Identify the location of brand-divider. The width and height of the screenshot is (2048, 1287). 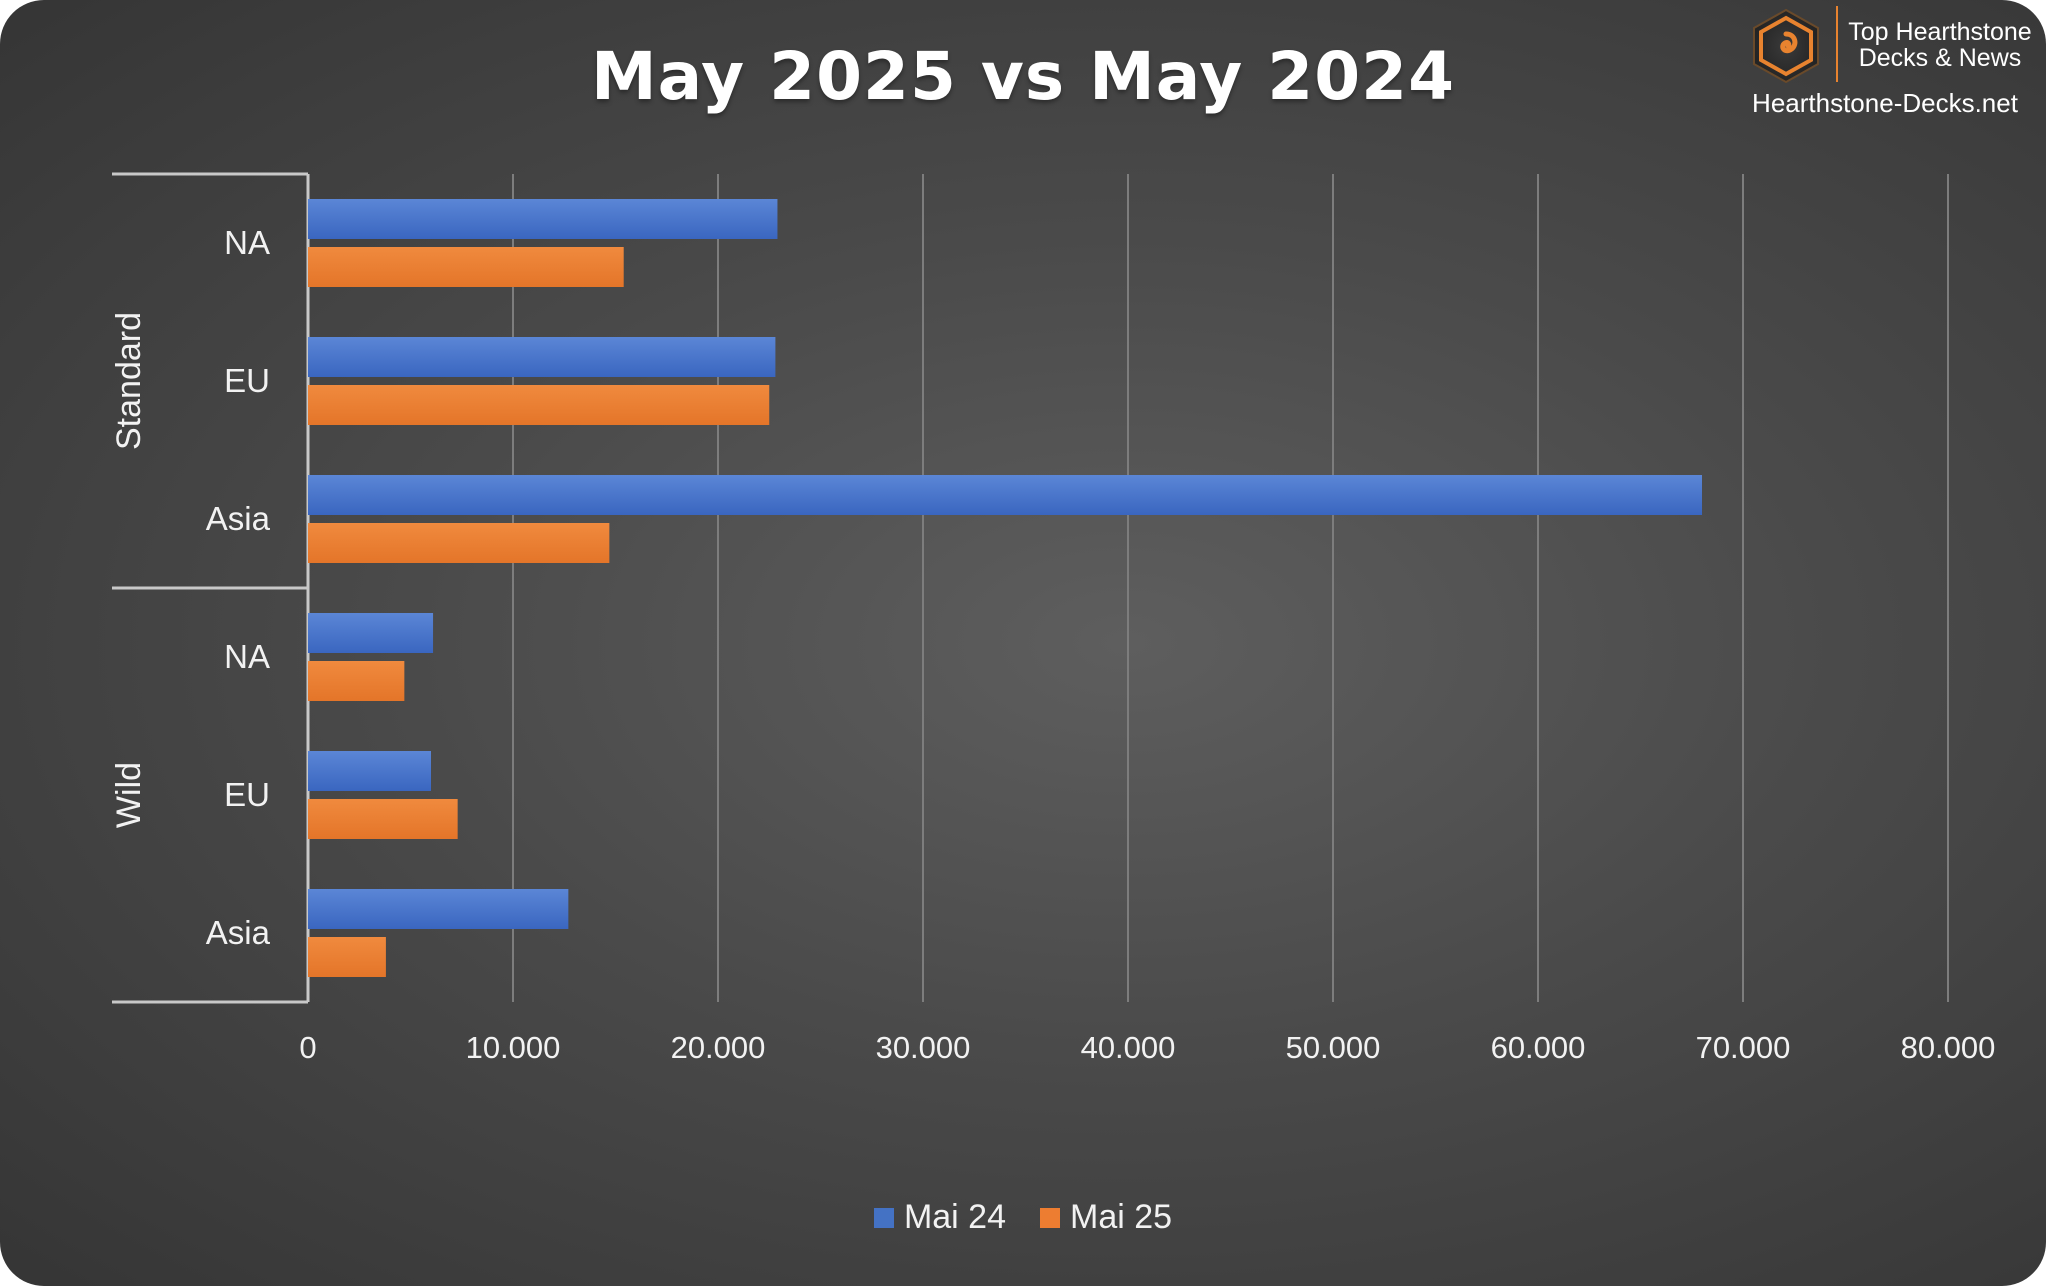
(1837, 44).